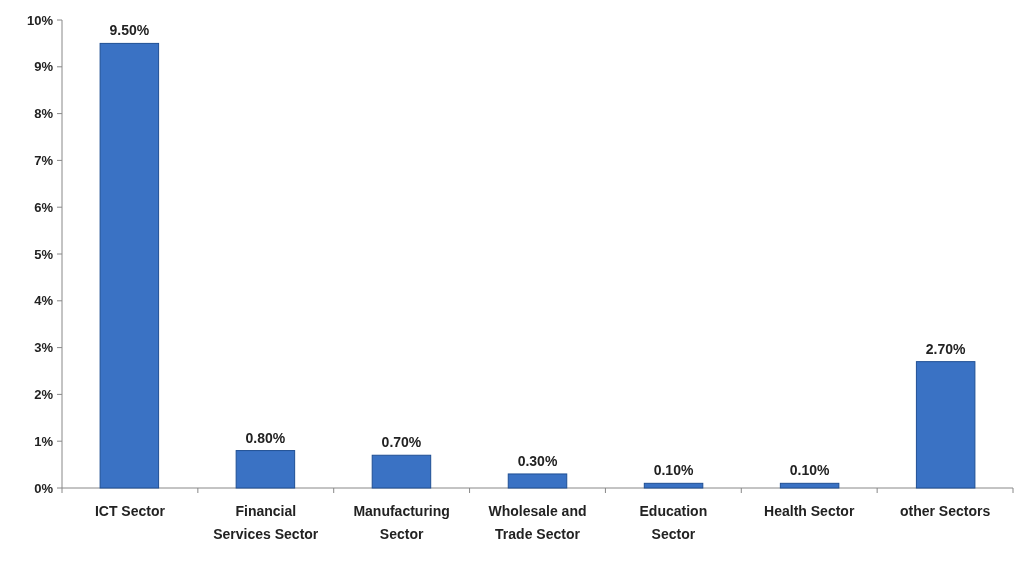 The width and height of the screenshot is (1025, 561). Describe the element at coordinates (44, 114) in the screenshot. I see `y-tick-label: 8%` at that location.